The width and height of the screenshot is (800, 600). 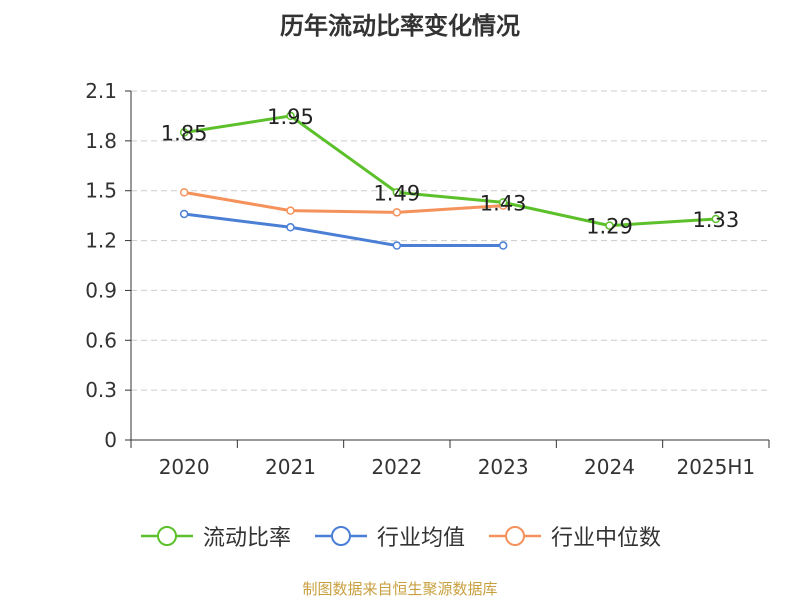 What do you see at coordinates (110, 440) in the screenshot?
I see `y-tick-label: 0` at bounding box center [110, 440].